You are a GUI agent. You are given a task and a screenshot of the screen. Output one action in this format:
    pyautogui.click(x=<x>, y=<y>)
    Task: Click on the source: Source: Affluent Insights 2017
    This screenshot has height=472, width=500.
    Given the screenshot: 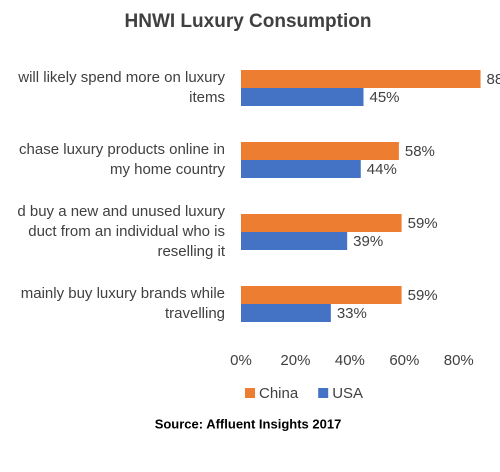 What is the action you would take?
    pyautogui.click(x=248, y=423)
    